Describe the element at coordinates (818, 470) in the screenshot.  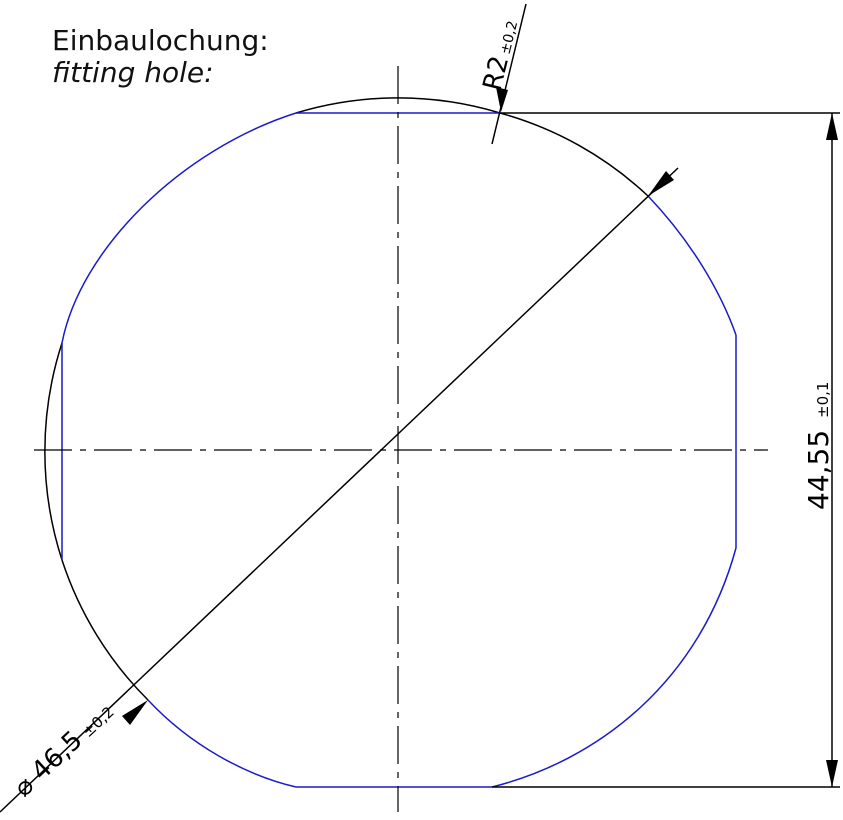
I see `height-value: 44,55` at that location.